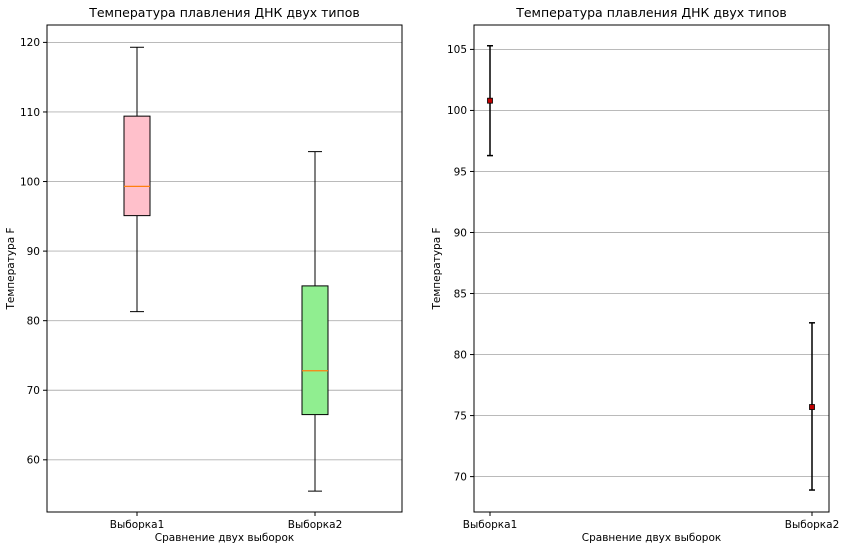  What do you see at coordinates (460, 172) in the screenshot?
I see `y-tick-label: 95` at bounding box center [460, 172].